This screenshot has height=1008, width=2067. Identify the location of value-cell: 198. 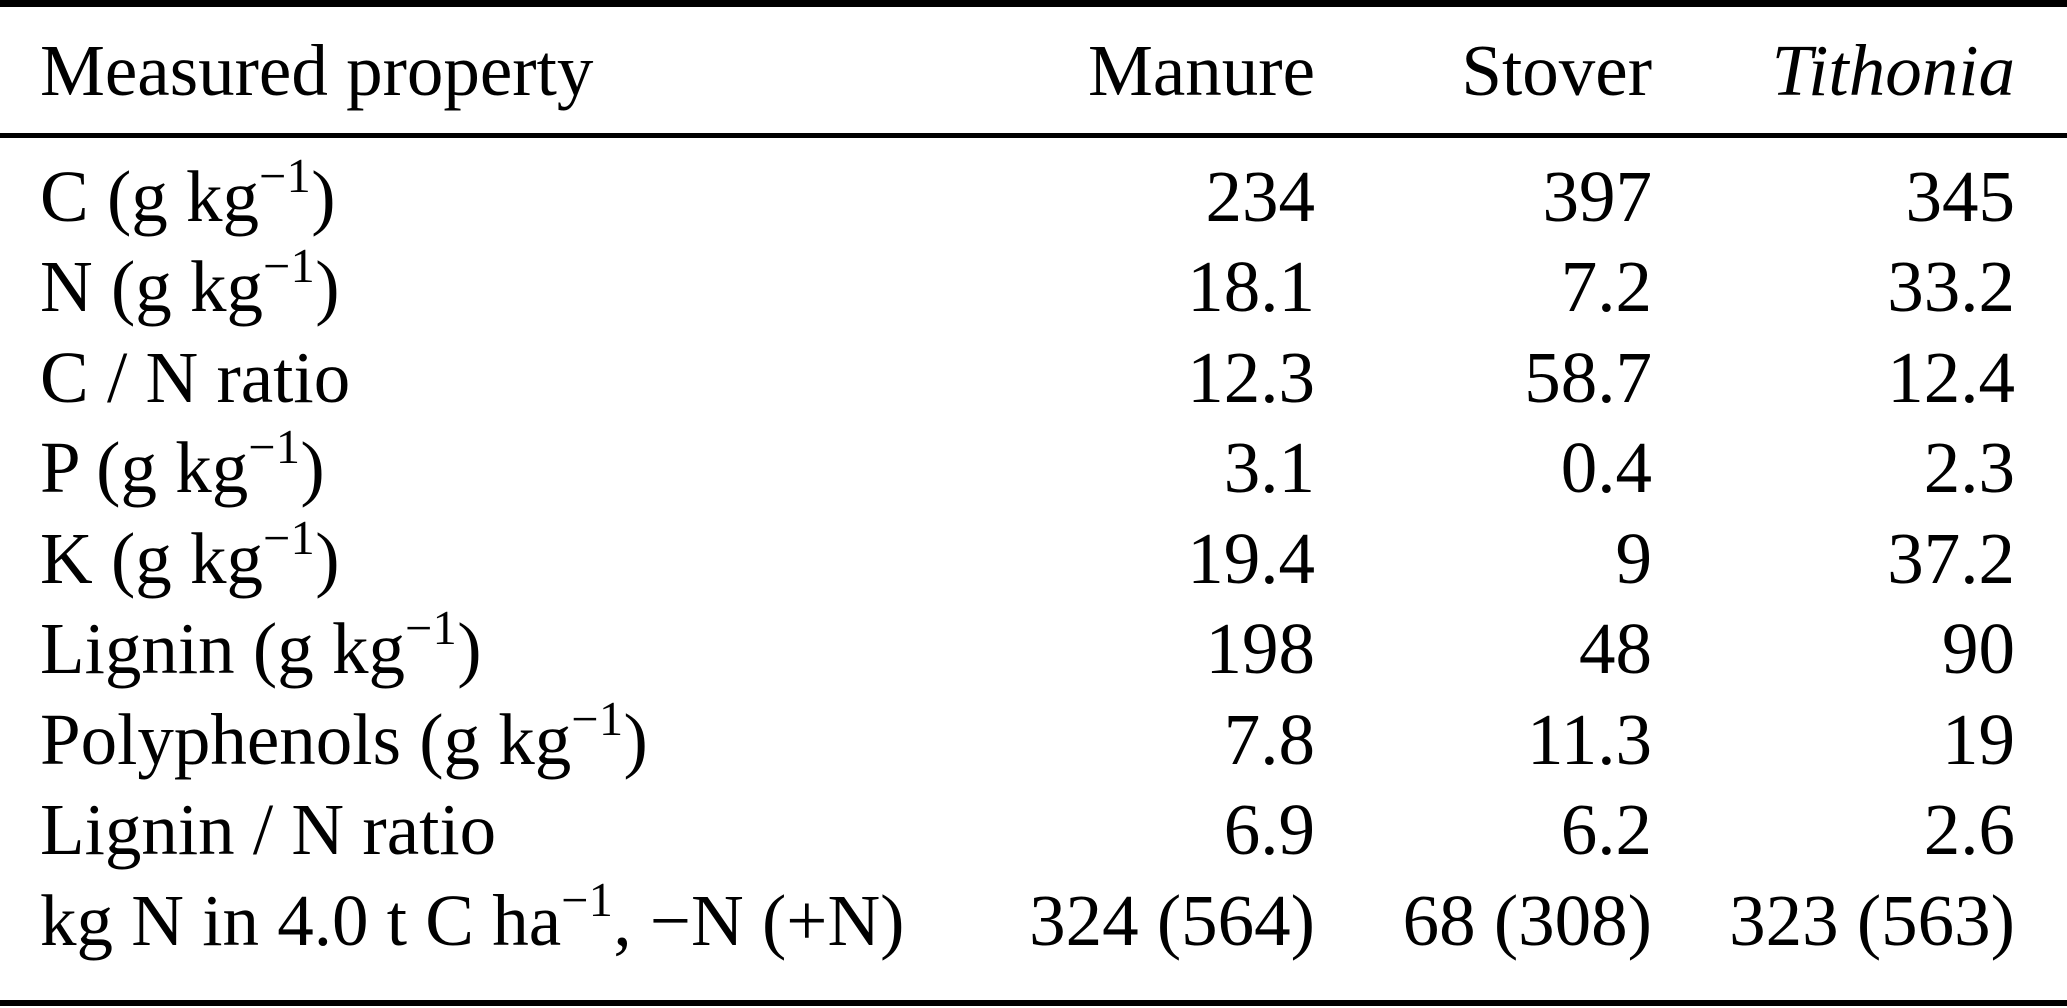
(1260, 649).